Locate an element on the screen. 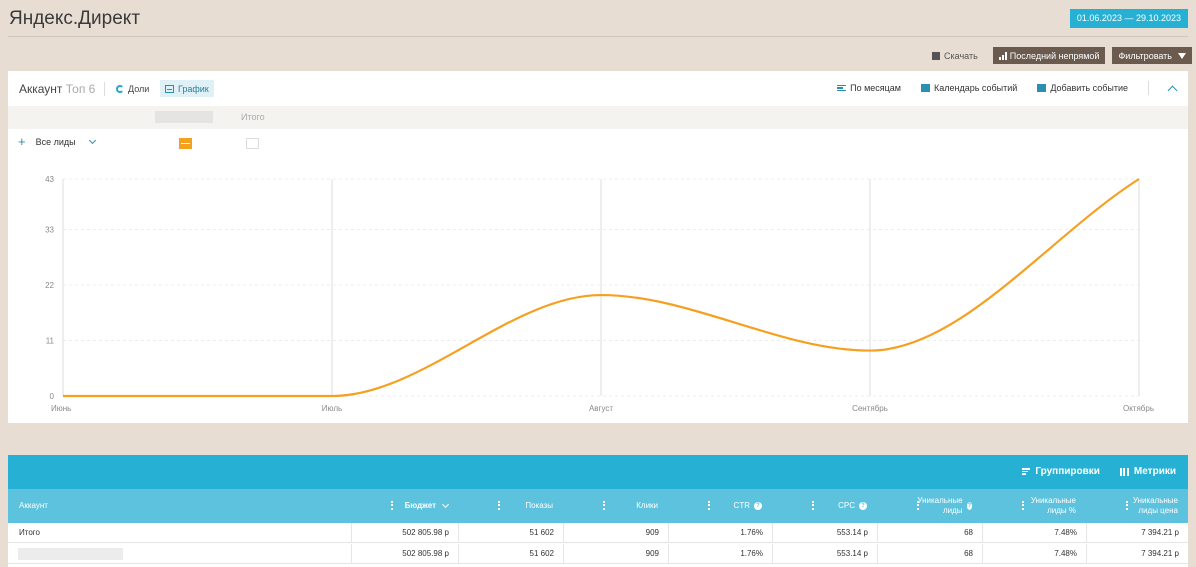 Image resolution: width=1196 pixels, height=567 pixels. column-header: Клики is located at coordinates (630, 506).